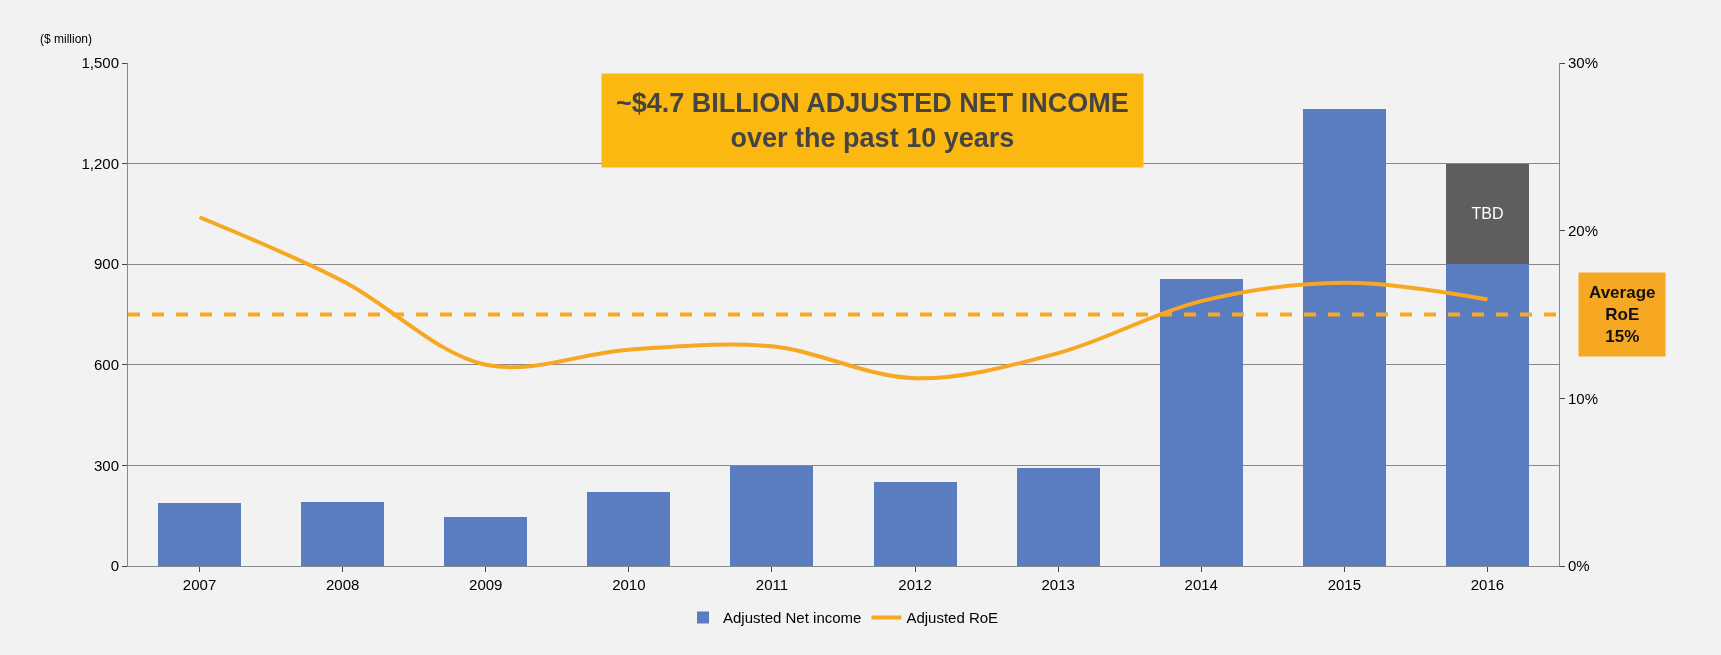 This screenshot has width=1721, height=655. Describe the element at coordinates (100, 163) in the screenshot. I see `y-tick-label: 1,200` at that location.